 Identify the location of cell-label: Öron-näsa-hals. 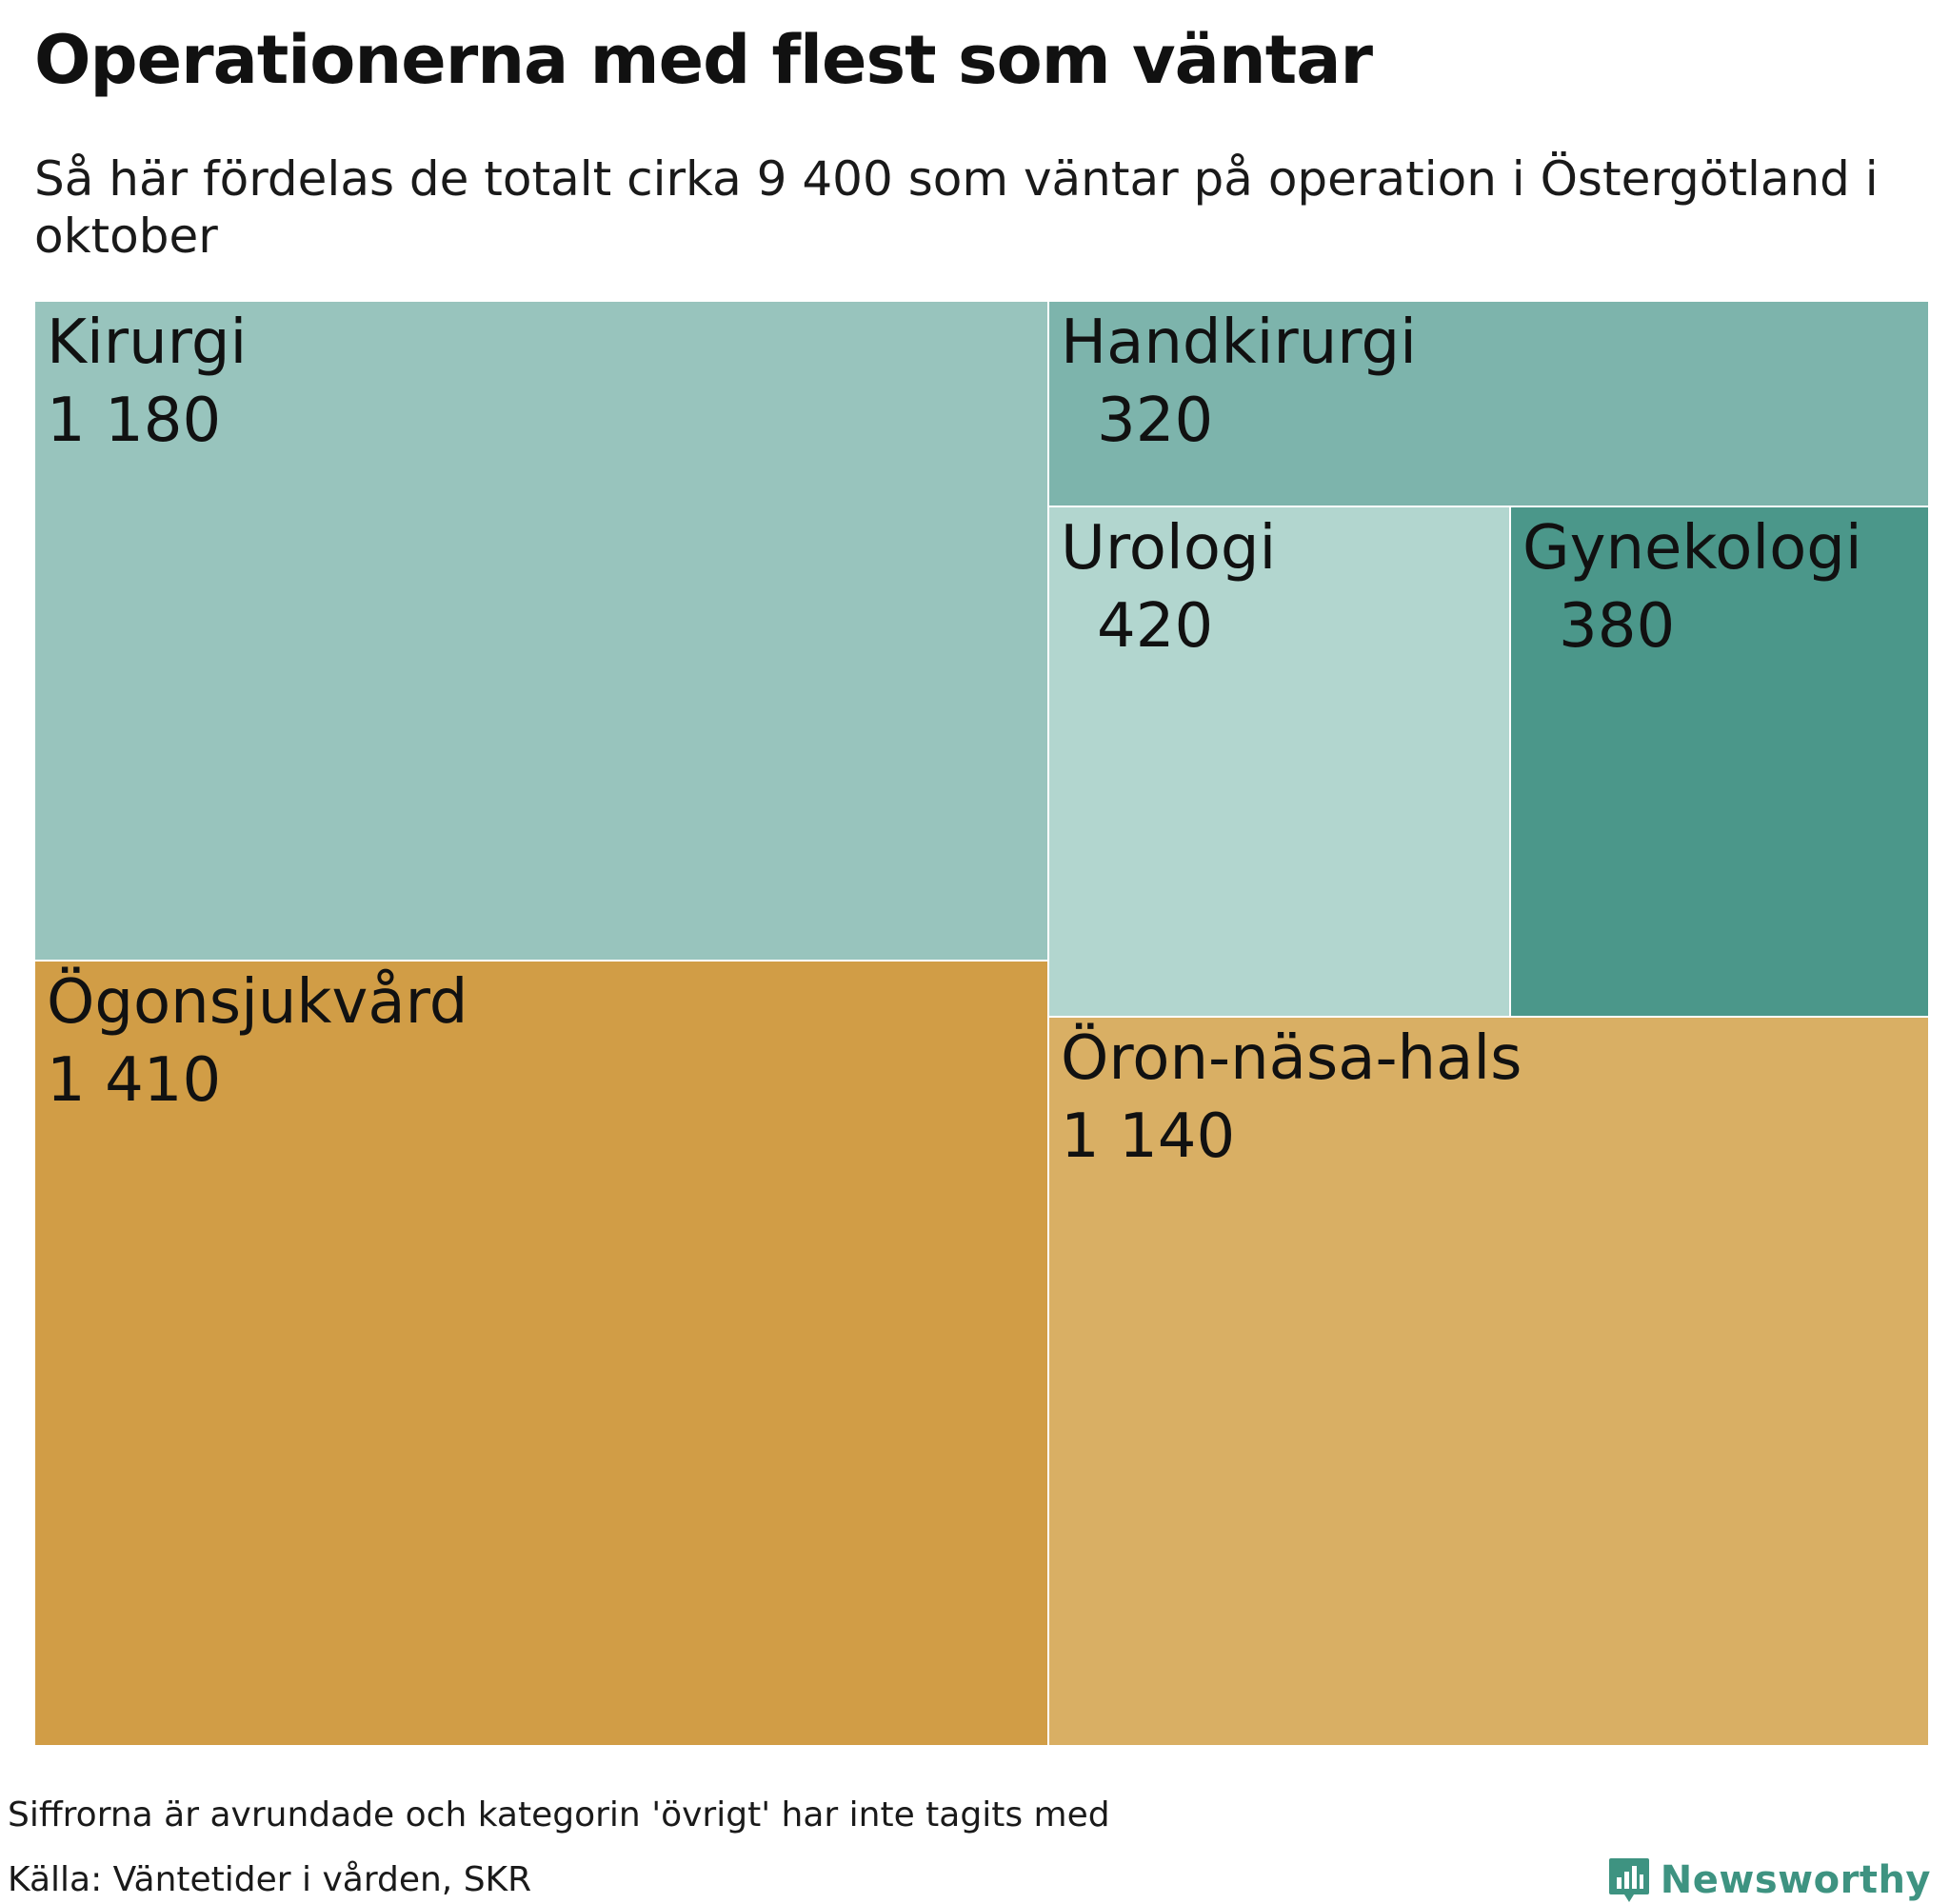
(1291, 1058).